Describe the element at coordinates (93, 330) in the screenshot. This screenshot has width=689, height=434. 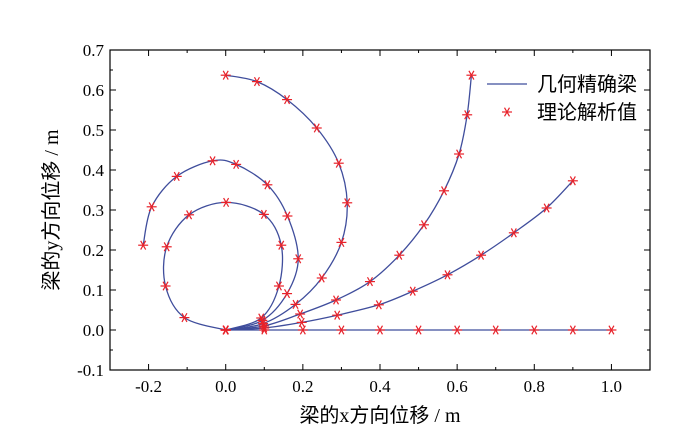
I see `y-tick-label: 0.0` at that location.